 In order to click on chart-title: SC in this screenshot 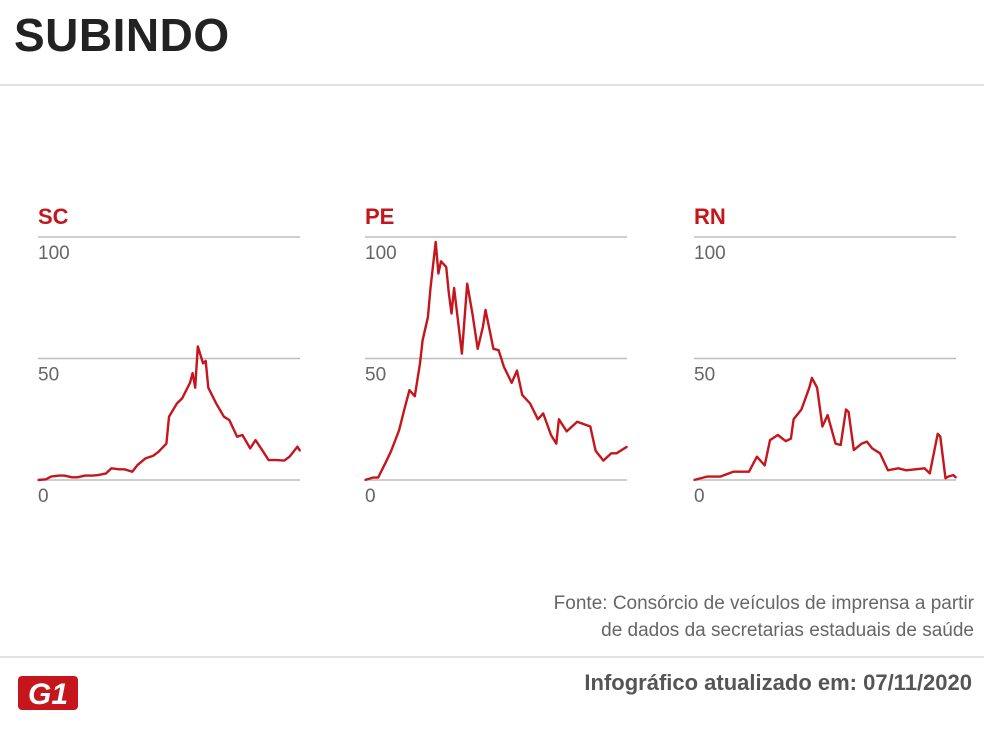, I will do `click(53, 216)`.